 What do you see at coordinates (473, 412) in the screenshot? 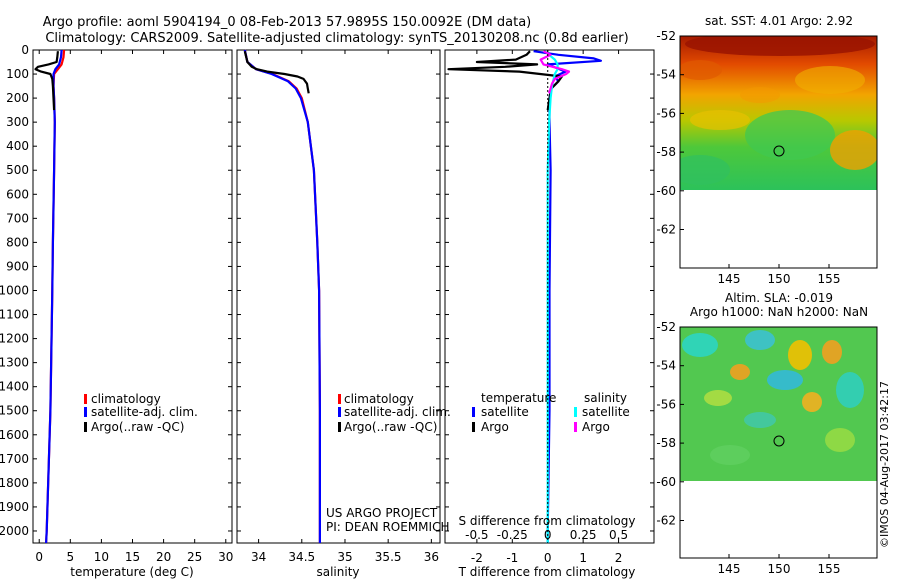
I see `legend-swatch-temp-satellite` at bounding box center [473, 412].